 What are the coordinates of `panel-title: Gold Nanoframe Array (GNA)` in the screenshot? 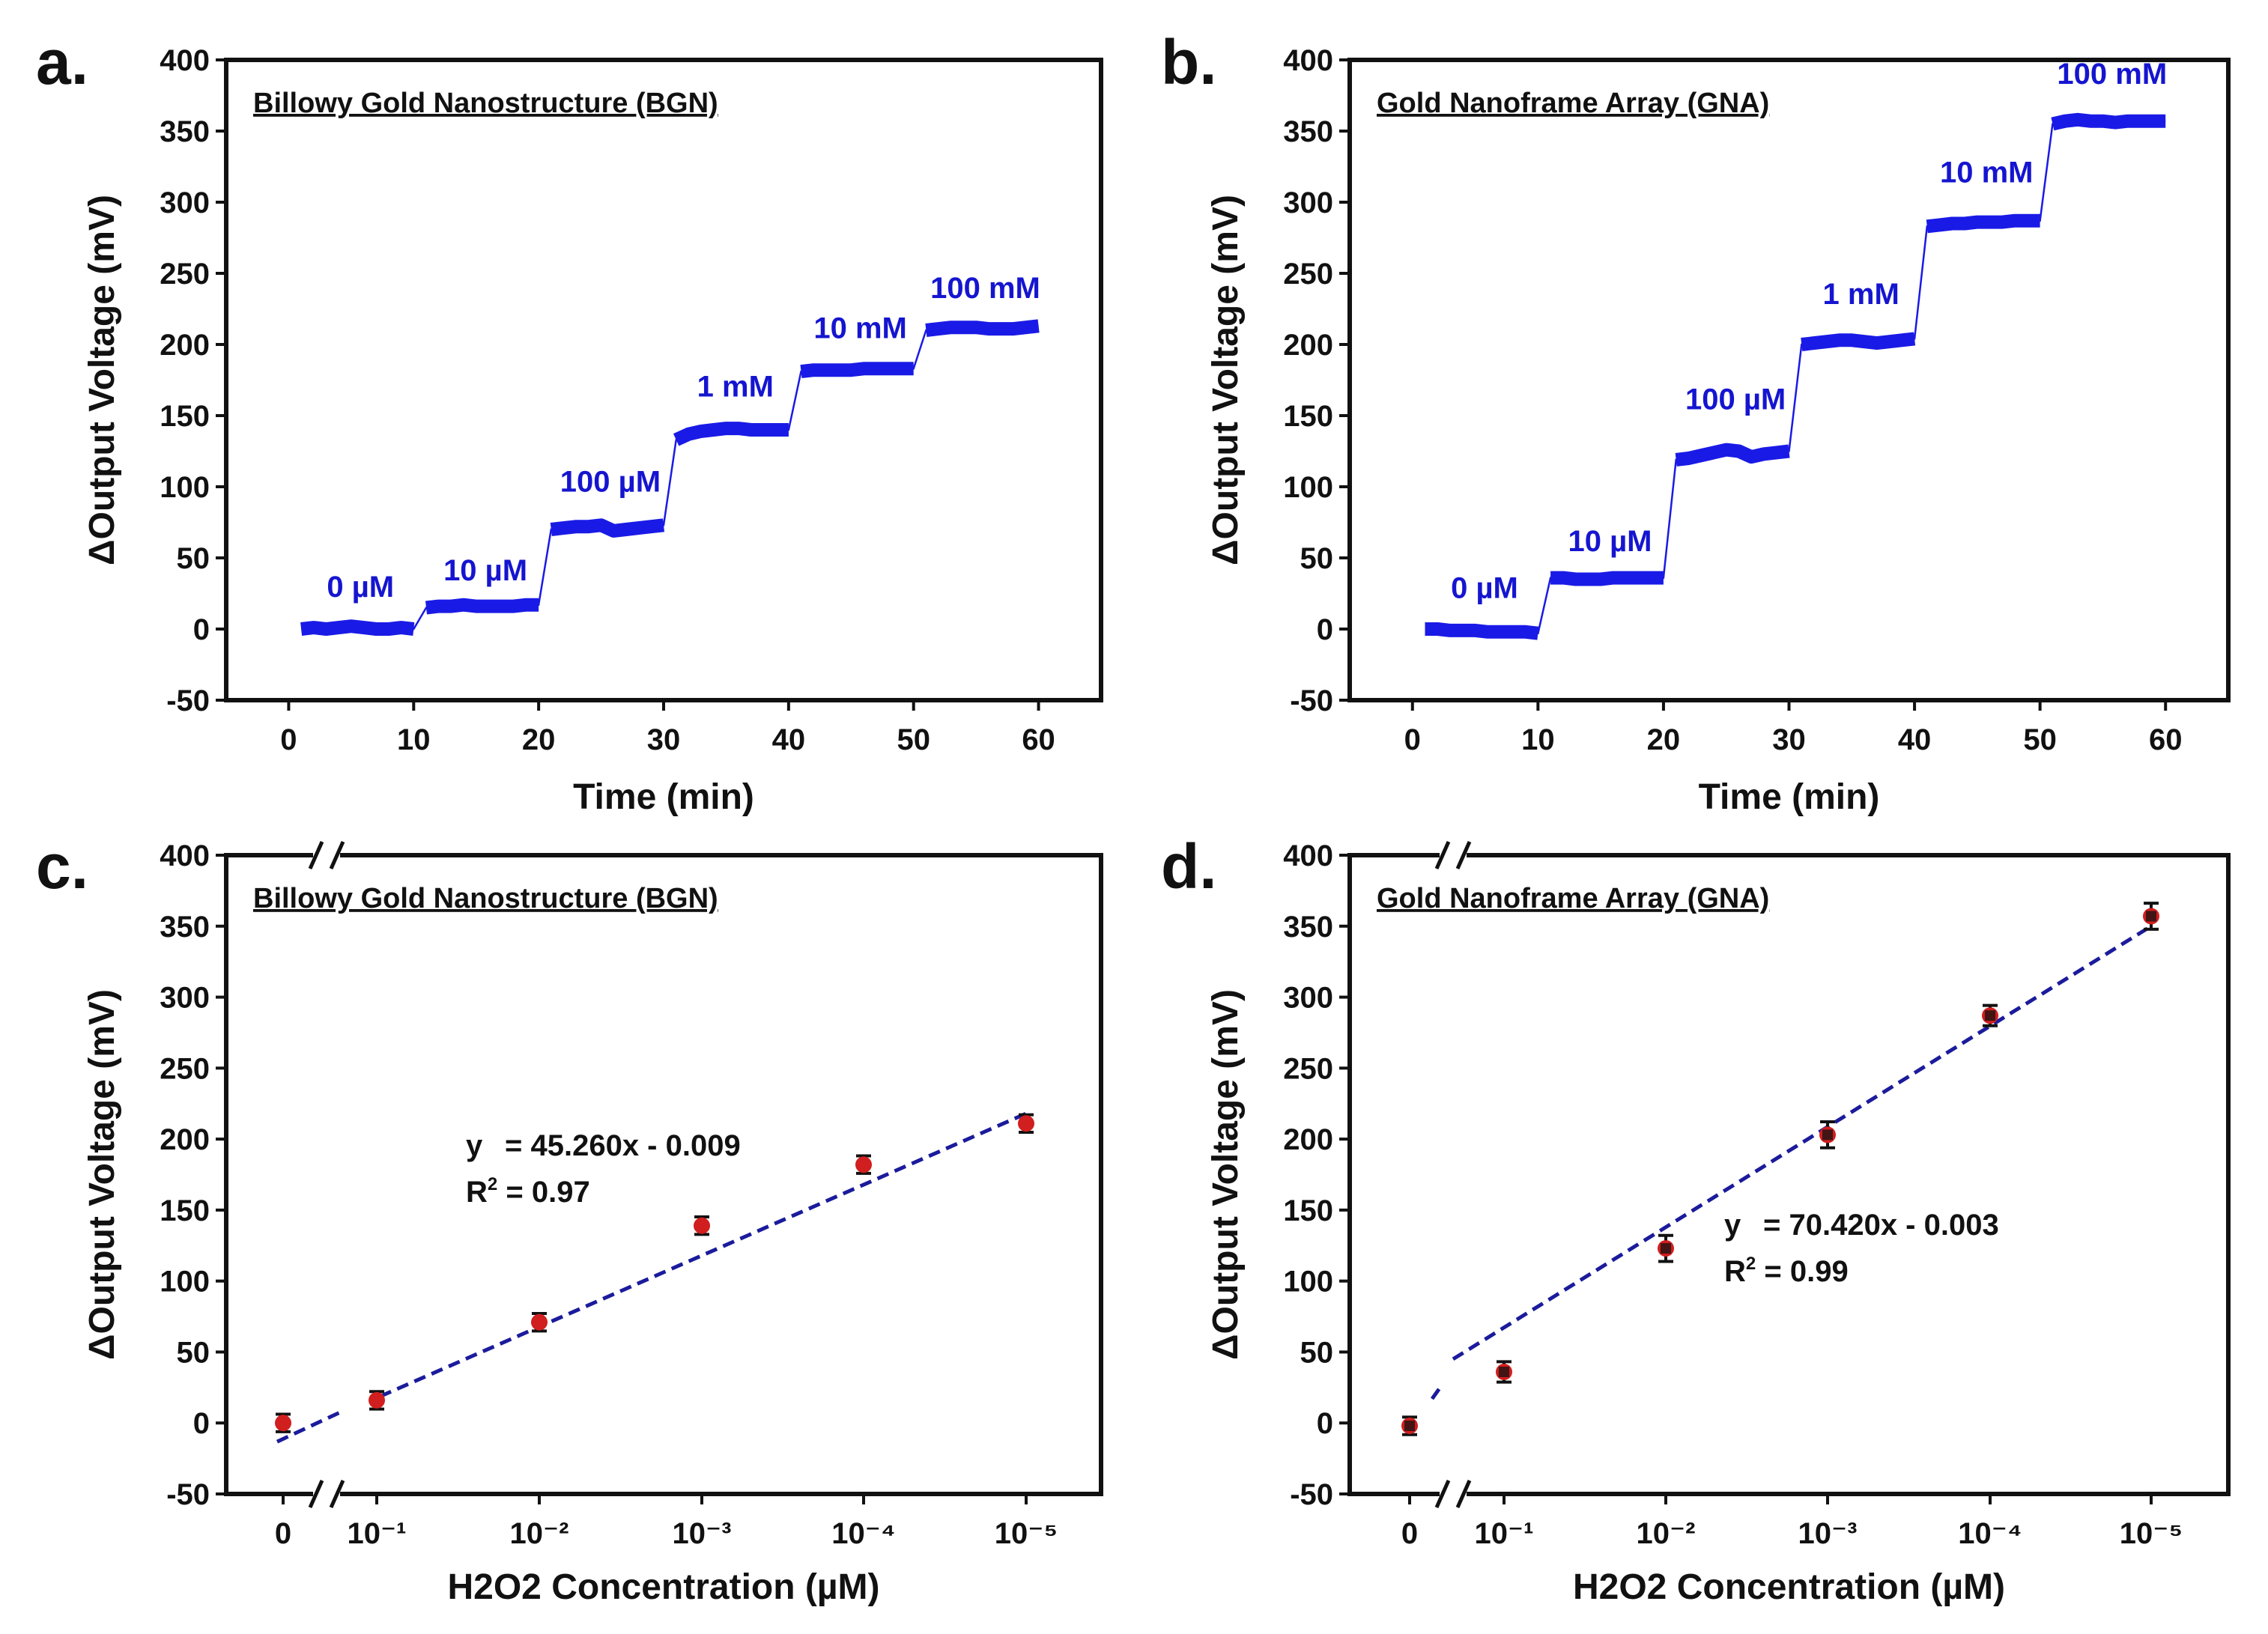 It's located at (1573, 104).